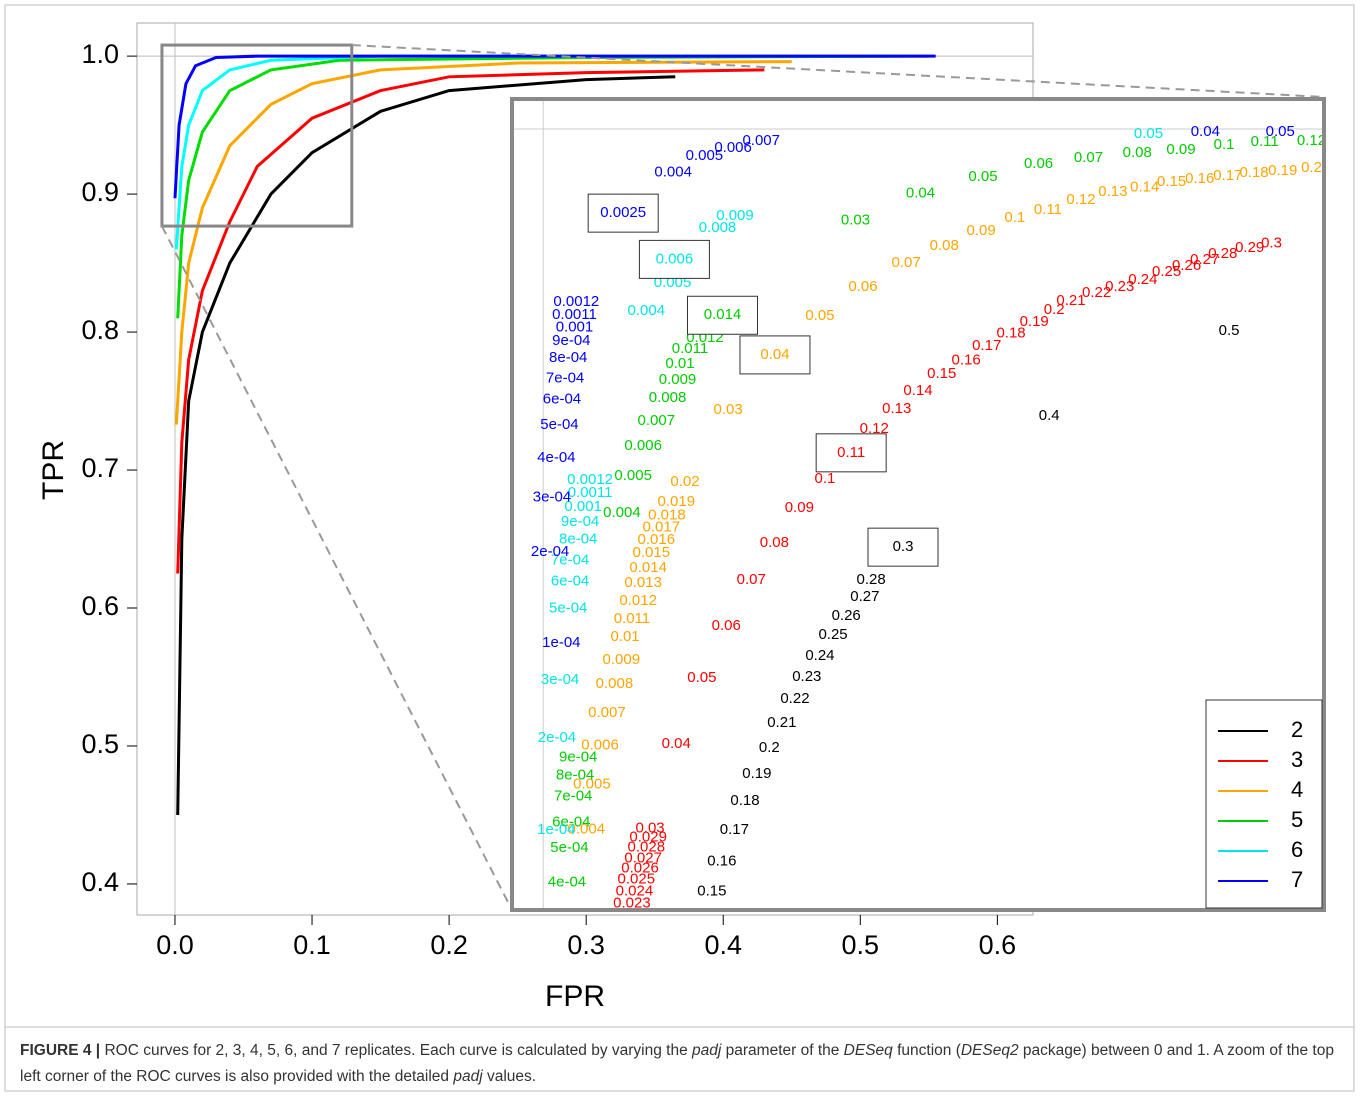 This screenshot has height=1097, width=1360. What do you see at coordinates (989, 1050) in the screenshot?
I see `caption-text: DESeq2` at bounding box center [989, 1050].